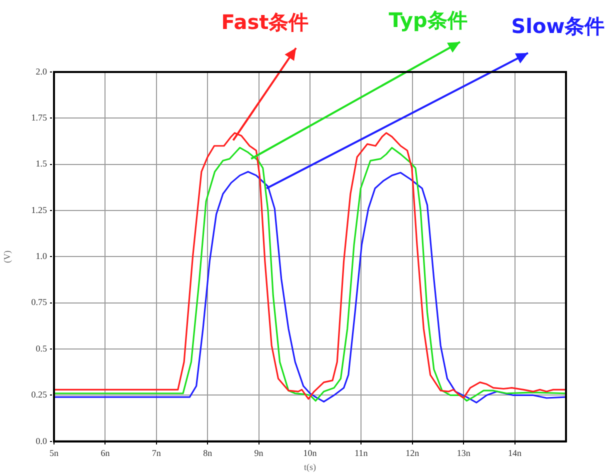 This screenshot has width=615, height=473. What do you see at coordinates (42, 256) in the screenshot?
I see `y-tick-label: 1.0` at bounding box center [42, 256].